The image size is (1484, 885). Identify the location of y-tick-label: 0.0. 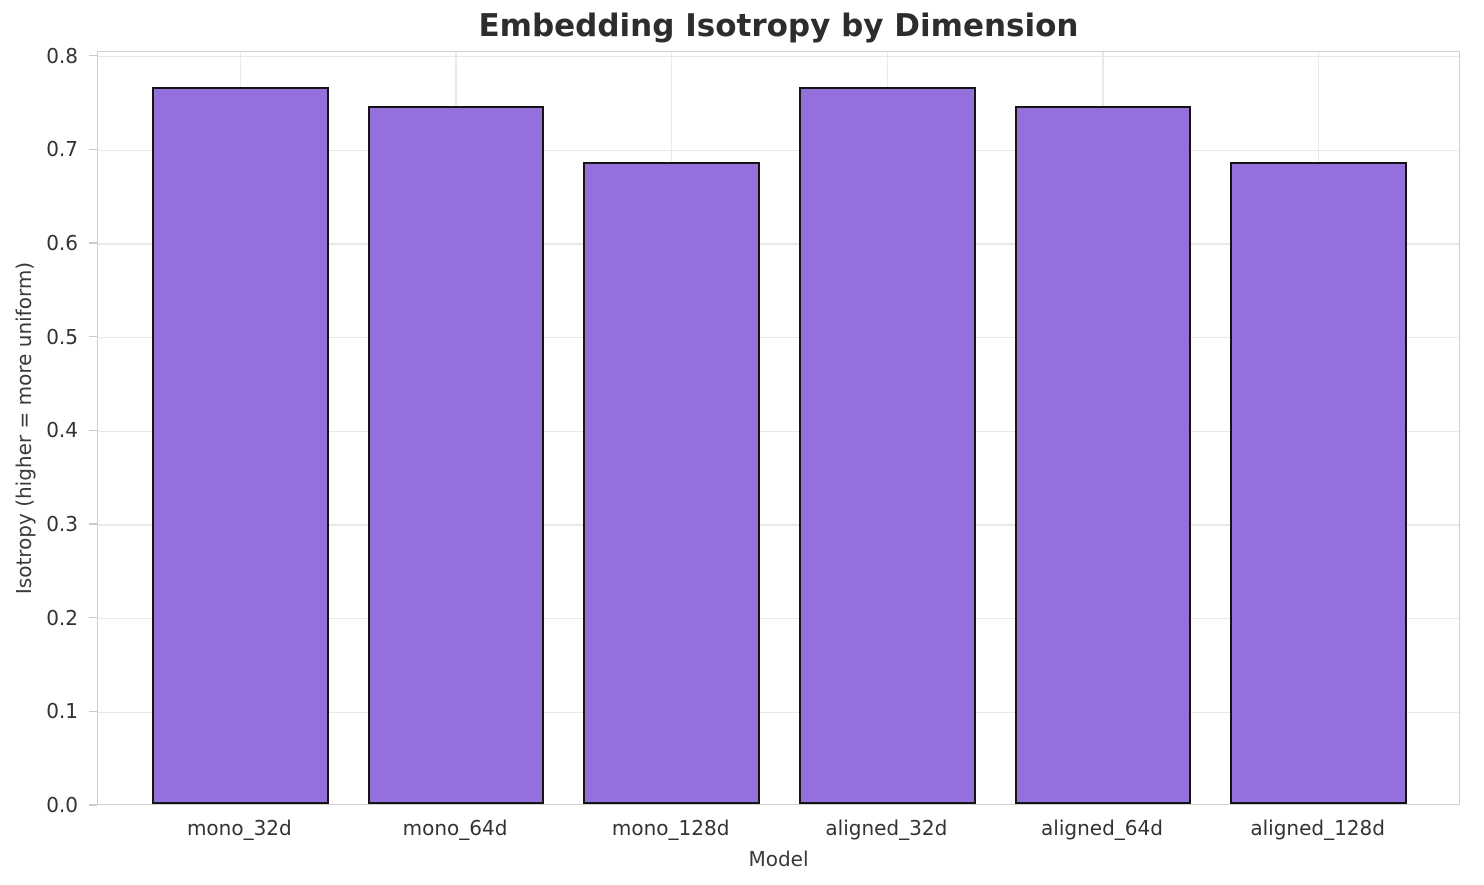
(62, 805).